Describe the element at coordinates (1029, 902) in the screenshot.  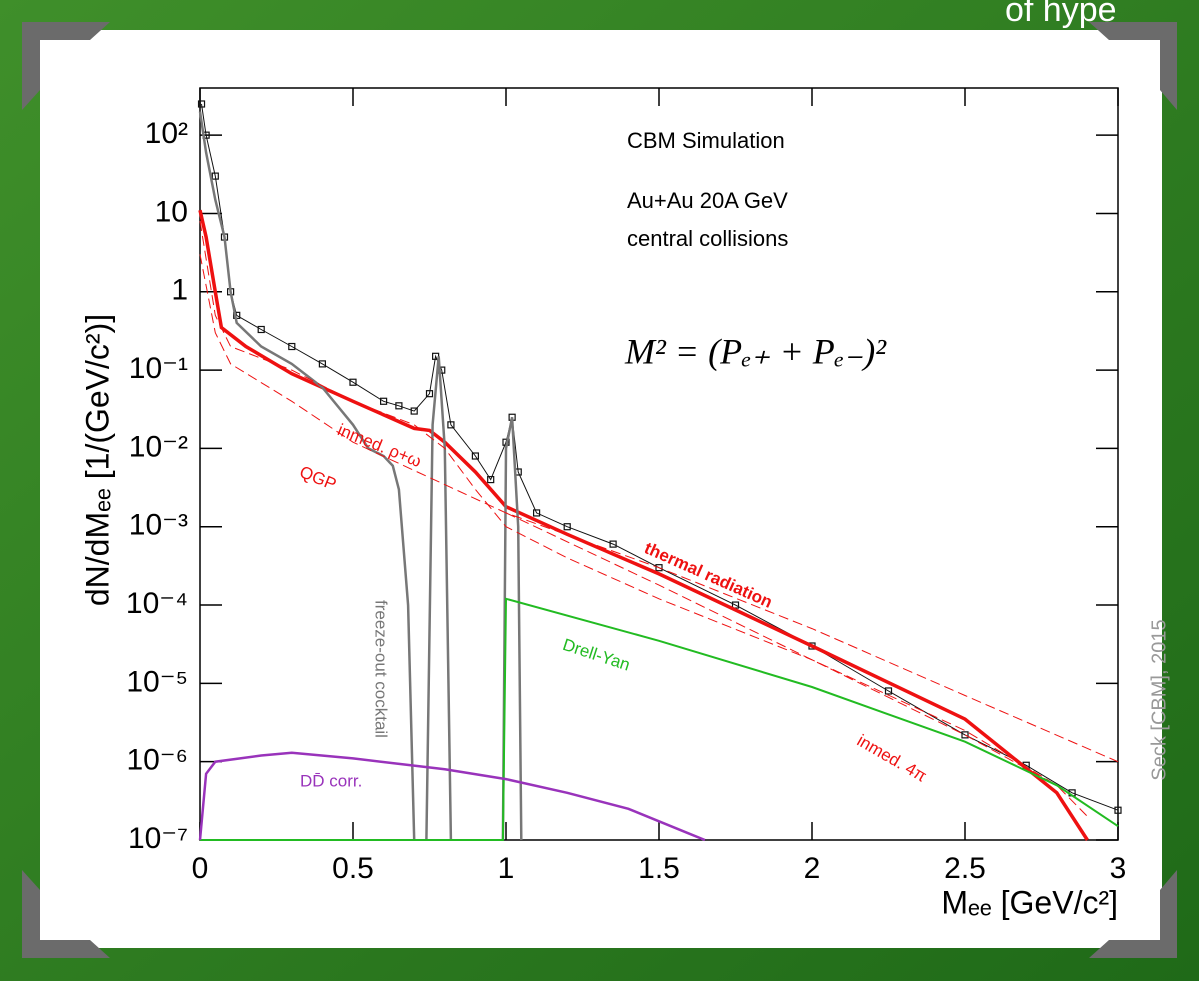
I see `x-axis-label: Mₑₑ [GeV/c²]` at that location.